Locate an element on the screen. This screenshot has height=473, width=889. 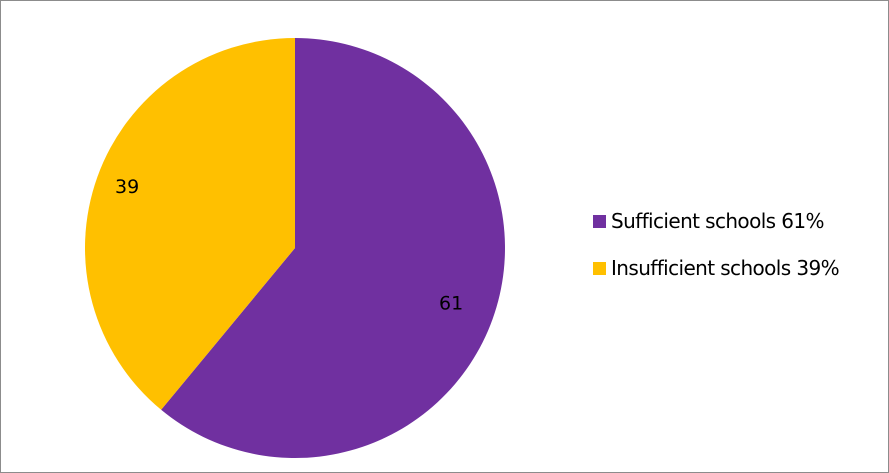
legend-item-sufficient: Sufficient schools 61% is located at coordinates (716, 221).